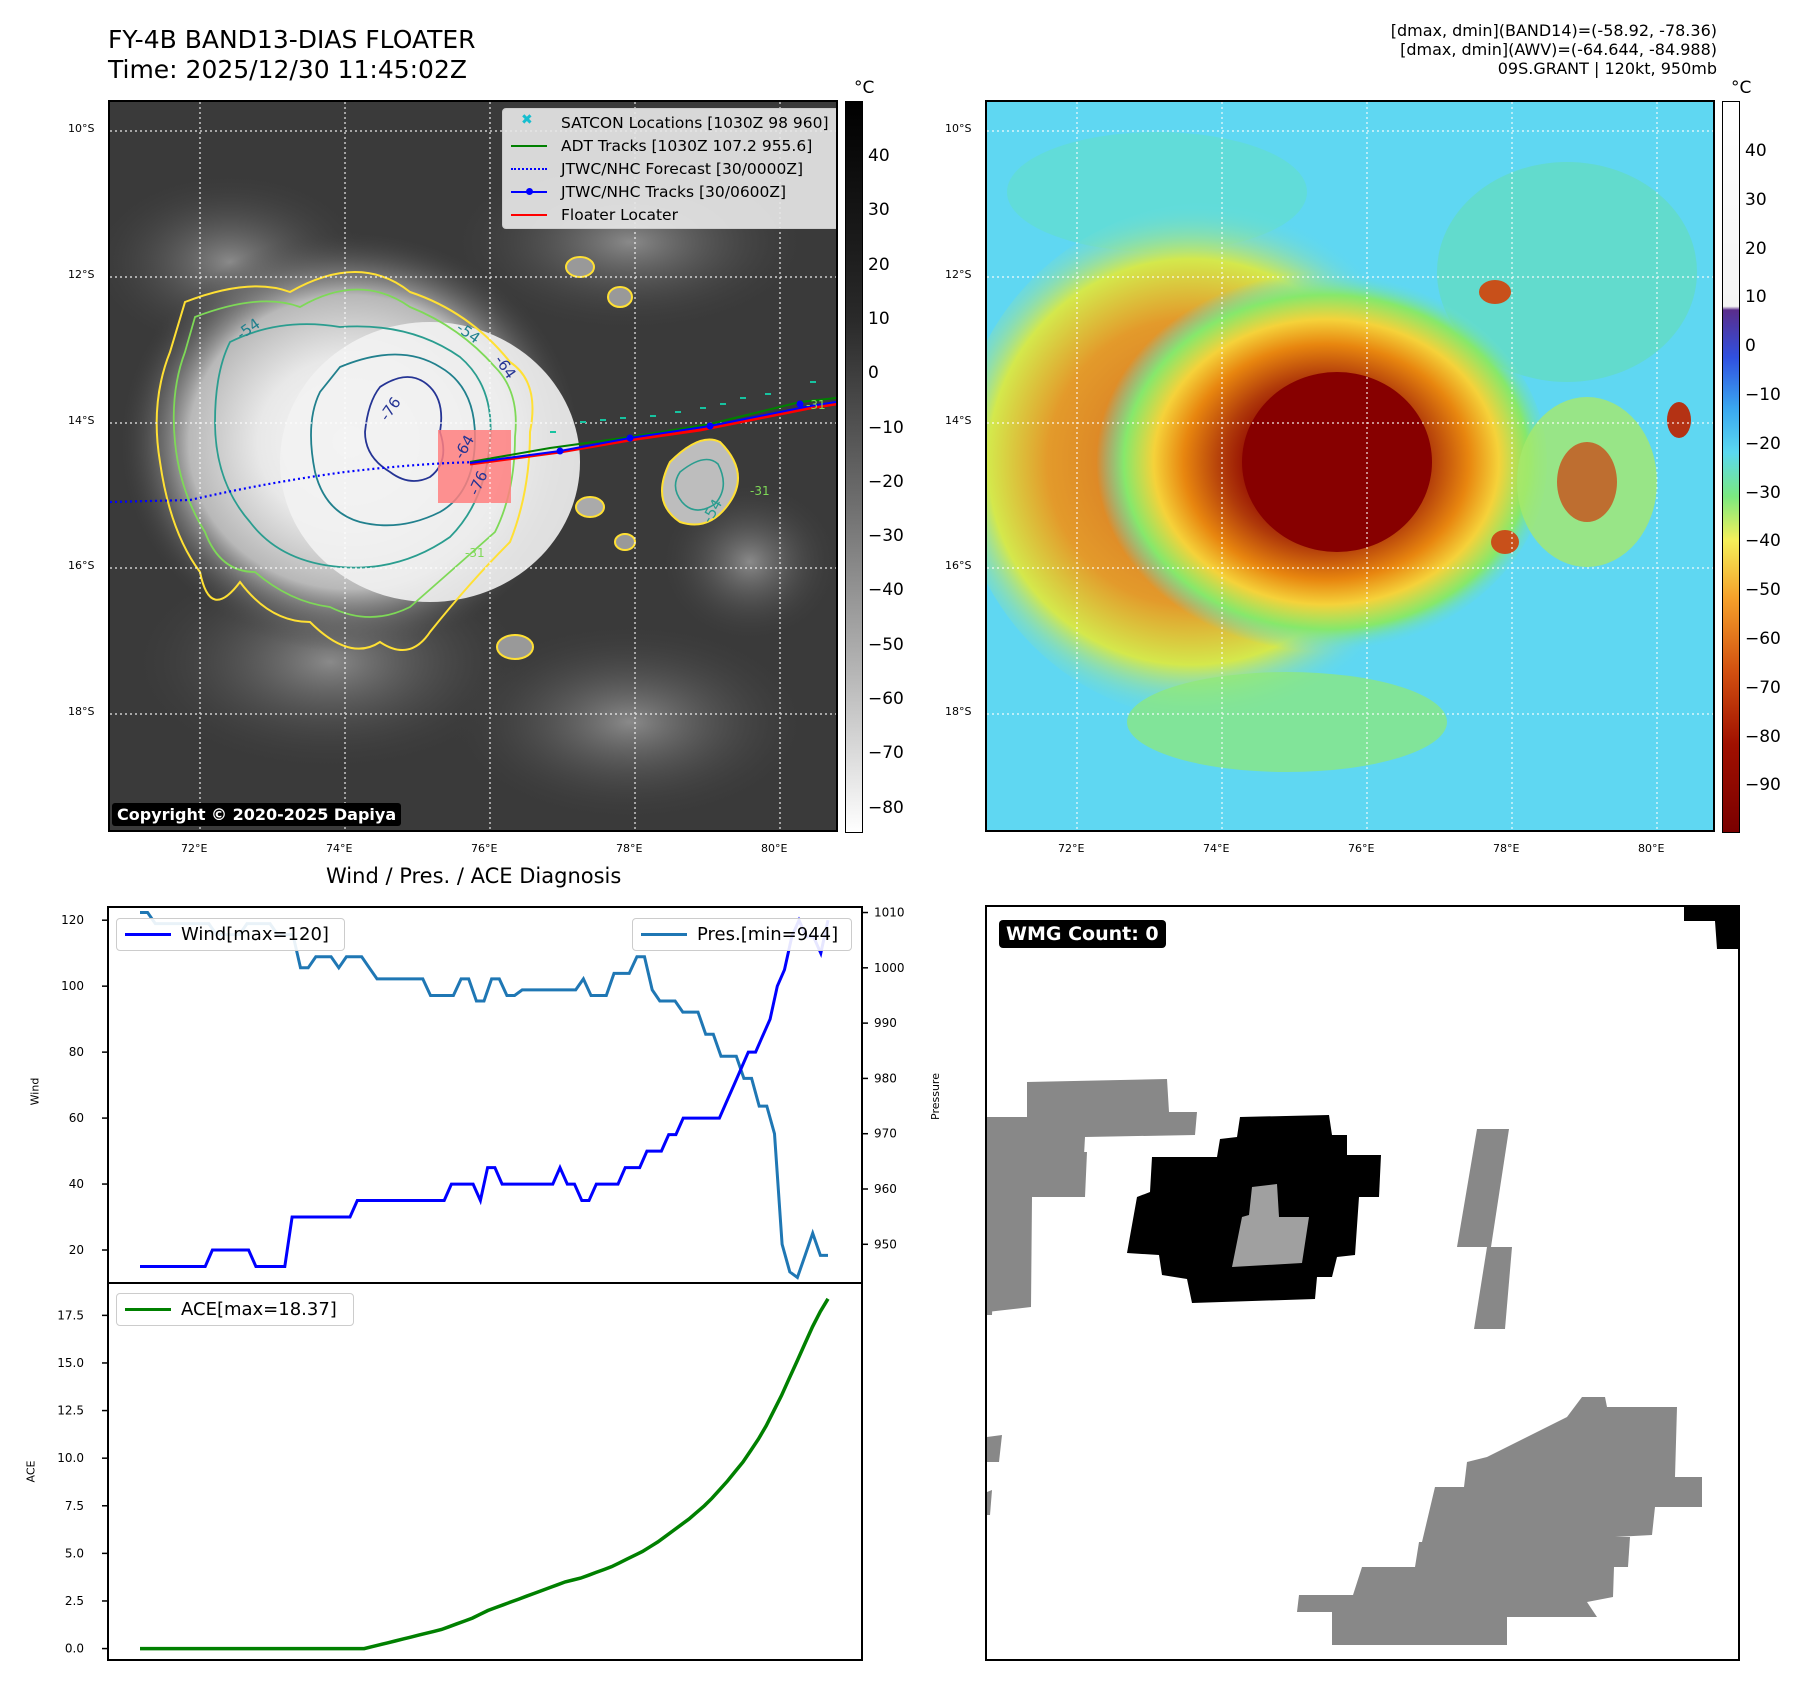 The width and height of the screenshot is (1801, 1690). Describe the element at coordinates (76, 1184) in the screenshot. I see `wind-axis-label-1: 40` at that location.